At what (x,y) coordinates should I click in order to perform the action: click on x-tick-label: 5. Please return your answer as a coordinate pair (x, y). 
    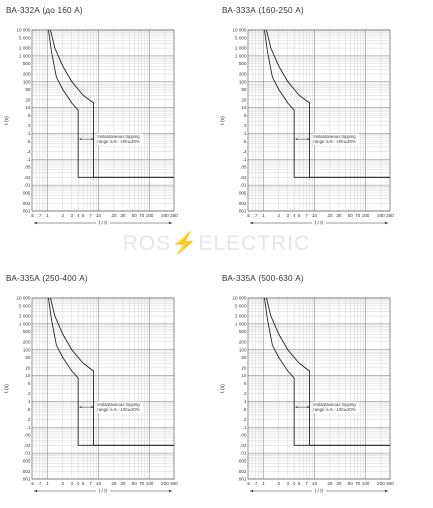
    Looking at the image, I should click on (299, 483).